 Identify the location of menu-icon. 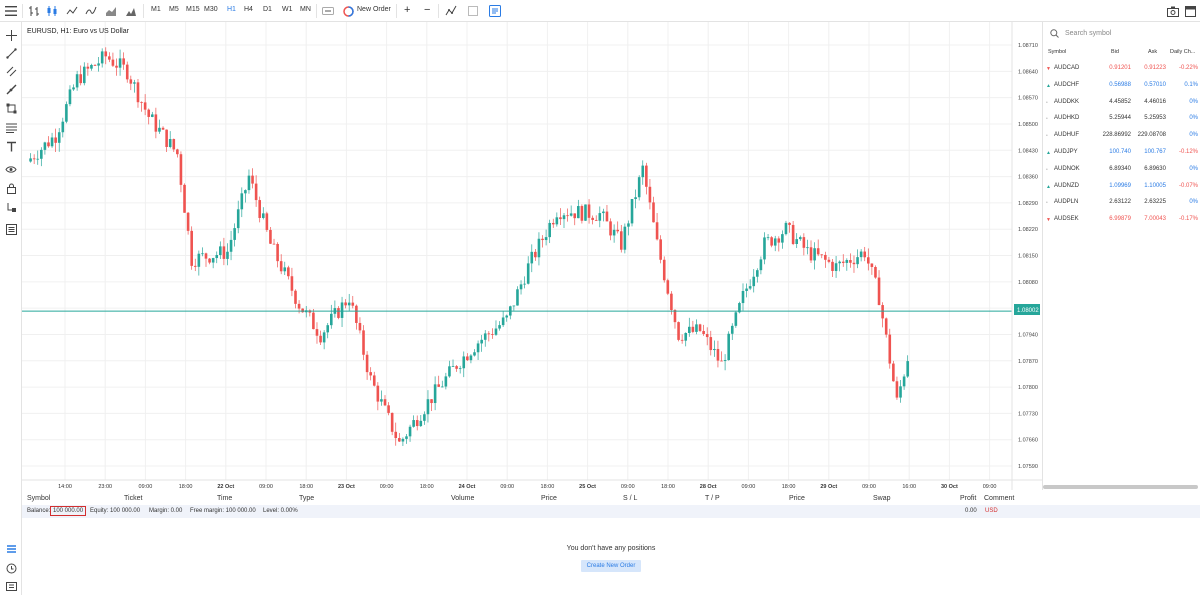
(11, 11).